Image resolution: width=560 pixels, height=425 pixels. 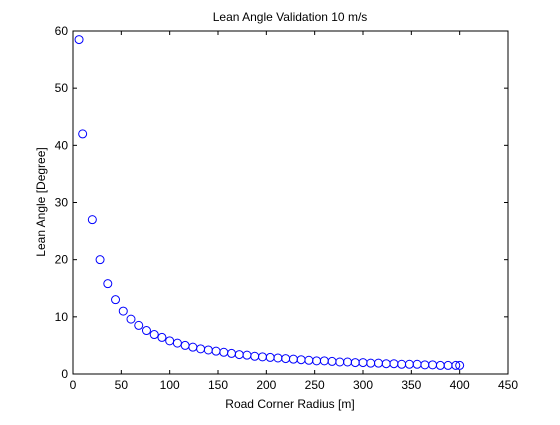 What do you see at coordinates (170, 385) in the screenshot?
I see `x-tick-label: 100` at bounding box center [170, 385].